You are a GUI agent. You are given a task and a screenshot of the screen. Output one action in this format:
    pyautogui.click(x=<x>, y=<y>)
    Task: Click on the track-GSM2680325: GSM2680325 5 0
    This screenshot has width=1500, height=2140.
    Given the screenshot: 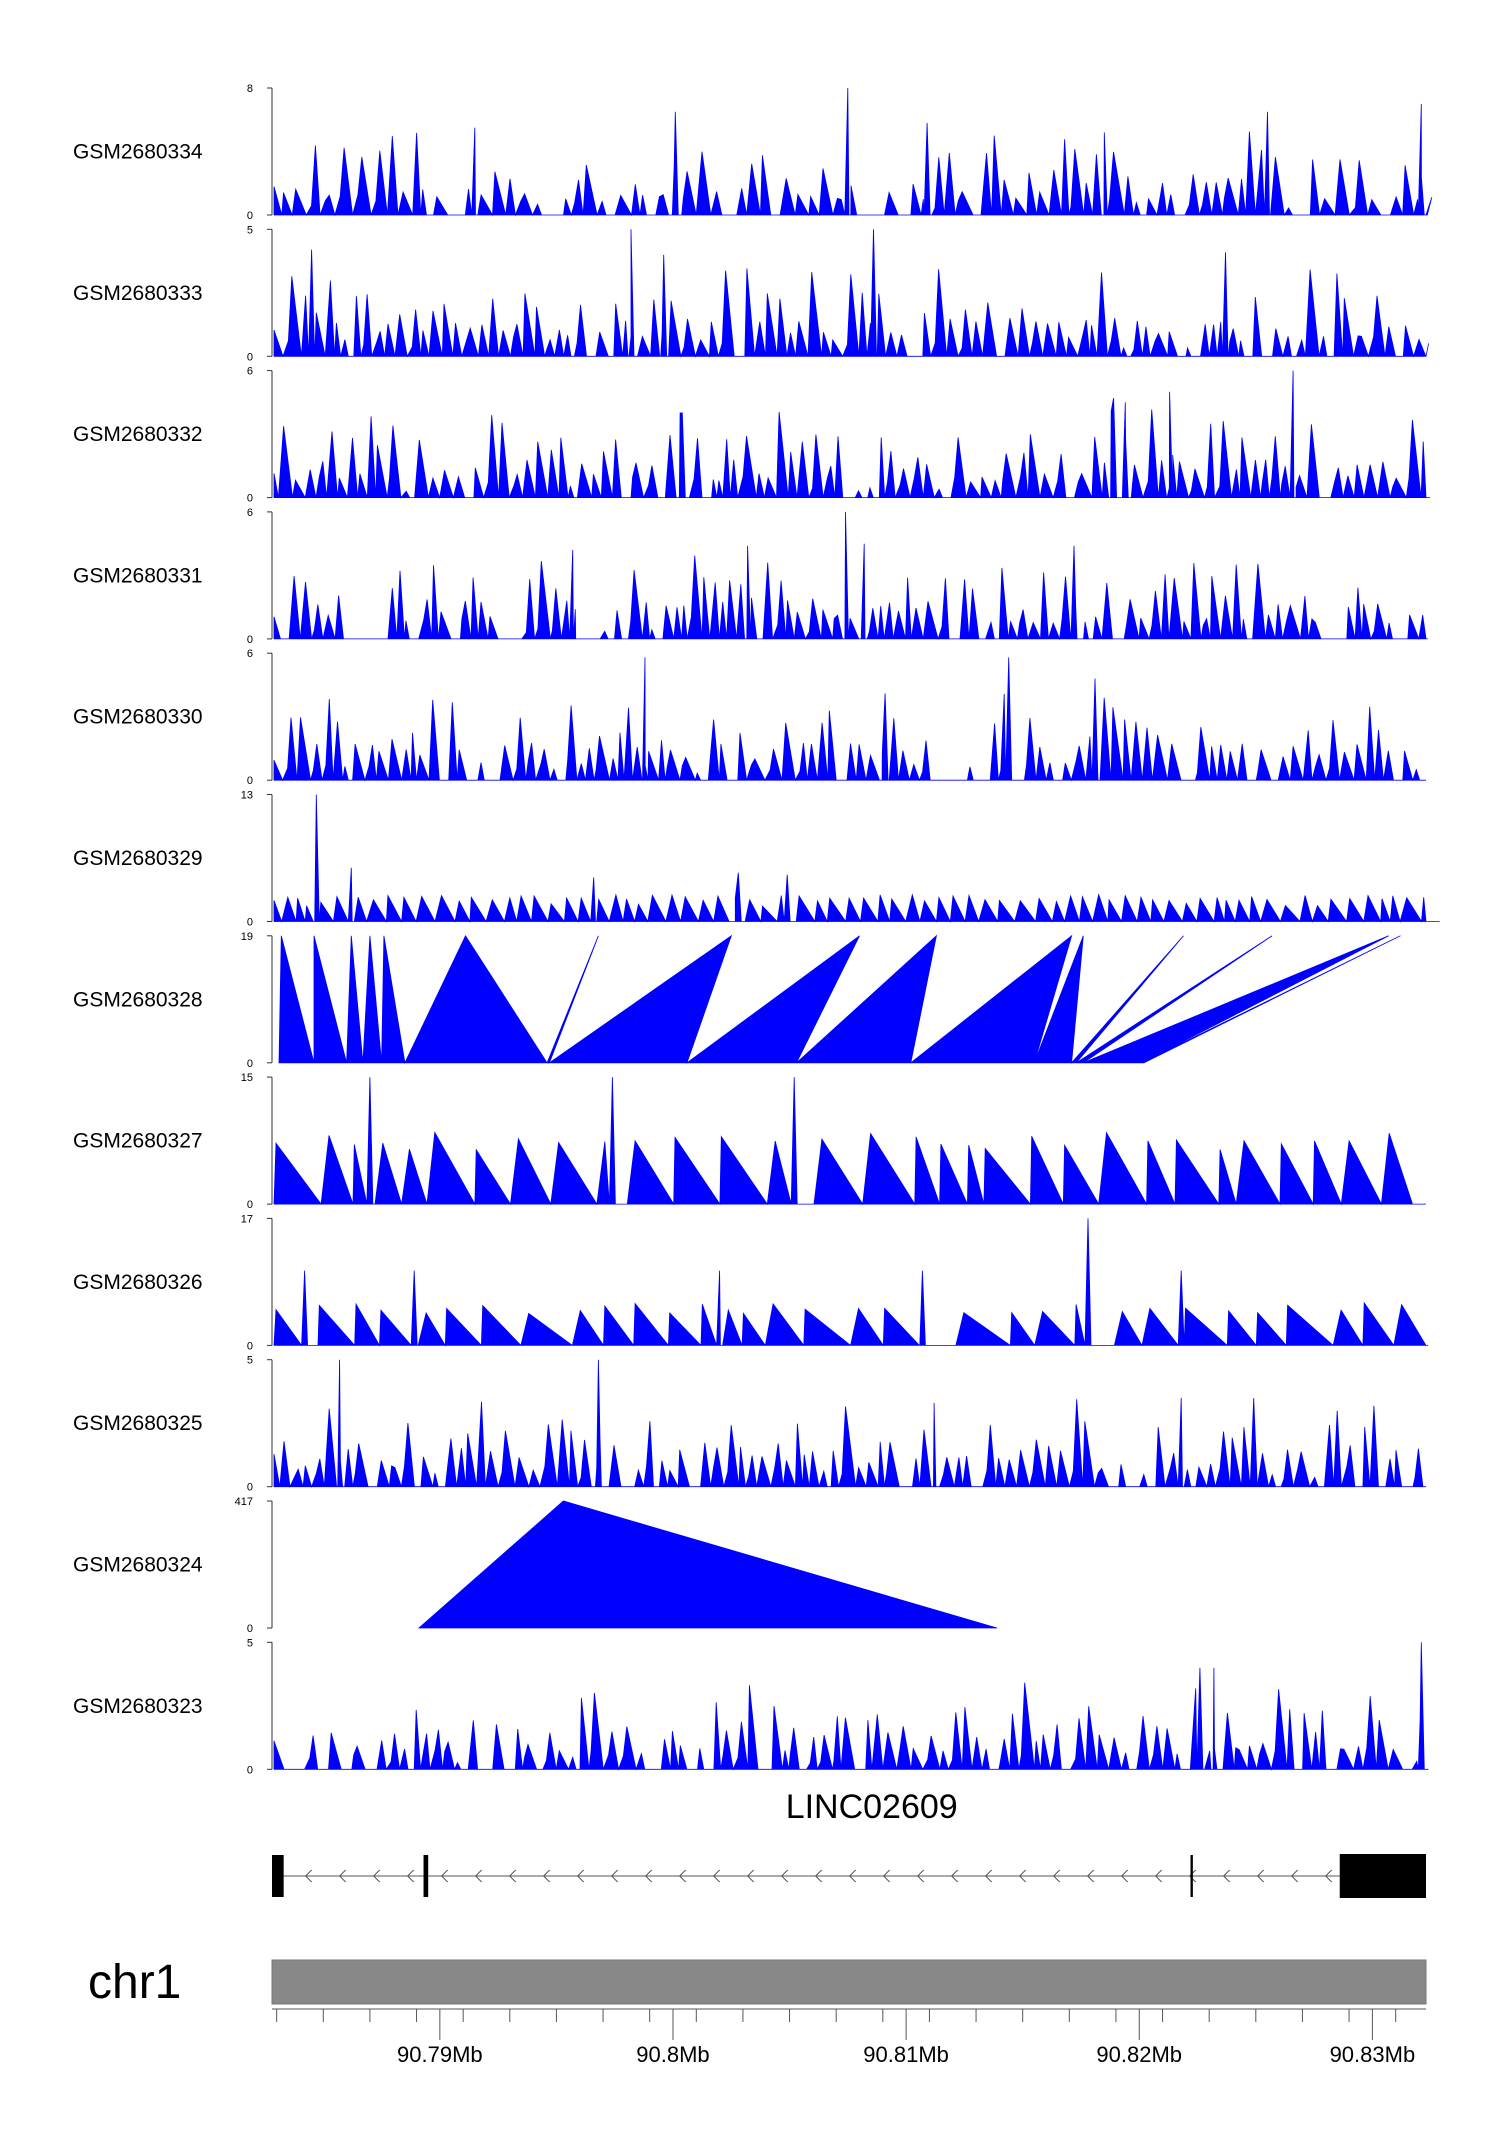 What is the action you would take?
    pyautogui.click(x=749, y=1424)
    